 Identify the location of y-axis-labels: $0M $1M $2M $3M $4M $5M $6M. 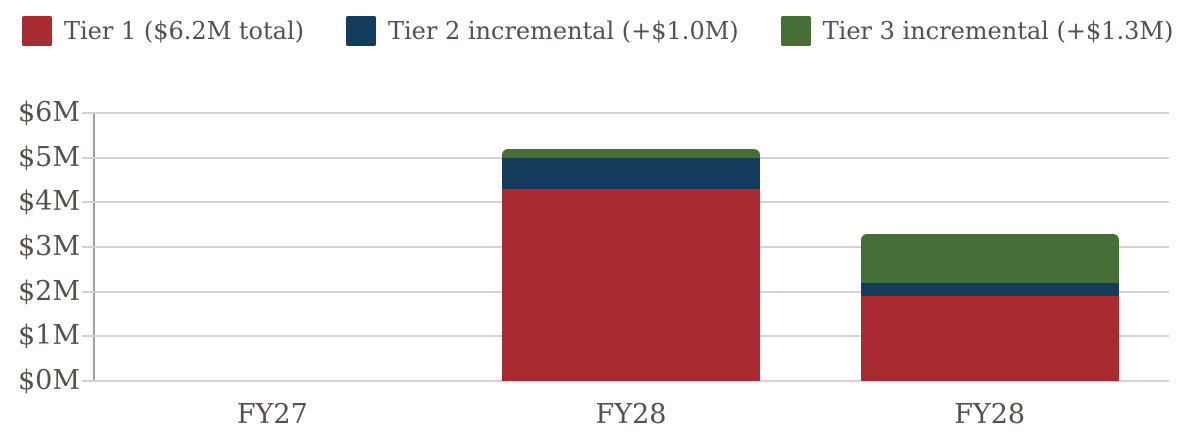
(40, 247).